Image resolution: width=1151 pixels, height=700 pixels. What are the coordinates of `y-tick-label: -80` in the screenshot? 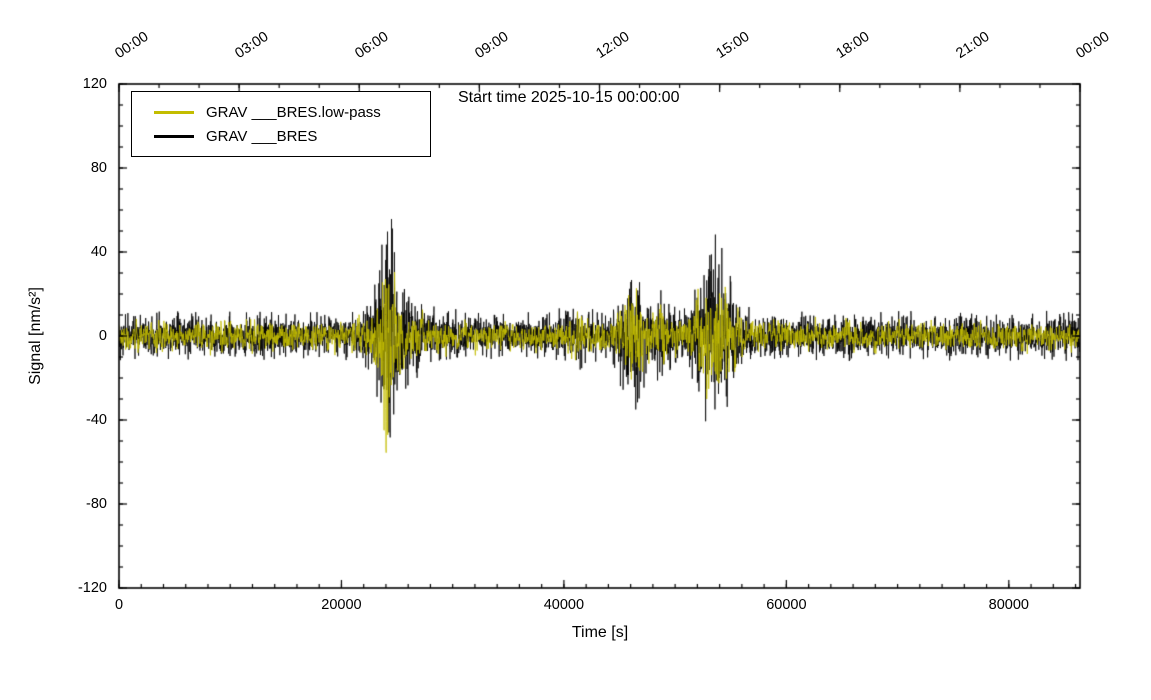 It's located at (96, 504).